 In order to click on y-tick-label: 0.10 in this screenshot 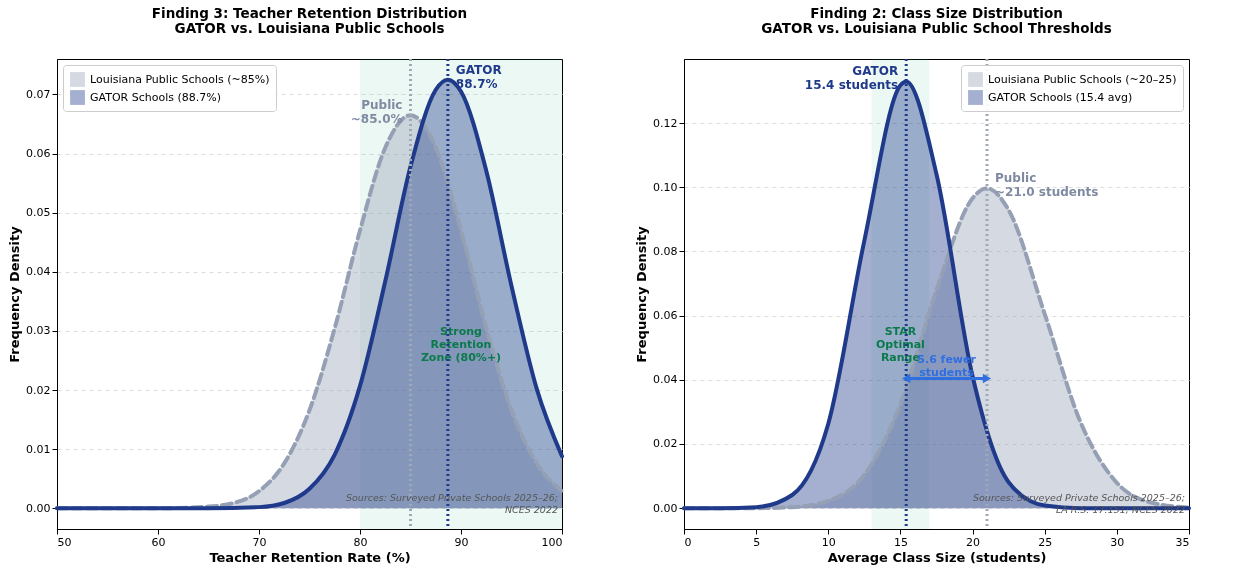, I will do `click(665, 187)`.